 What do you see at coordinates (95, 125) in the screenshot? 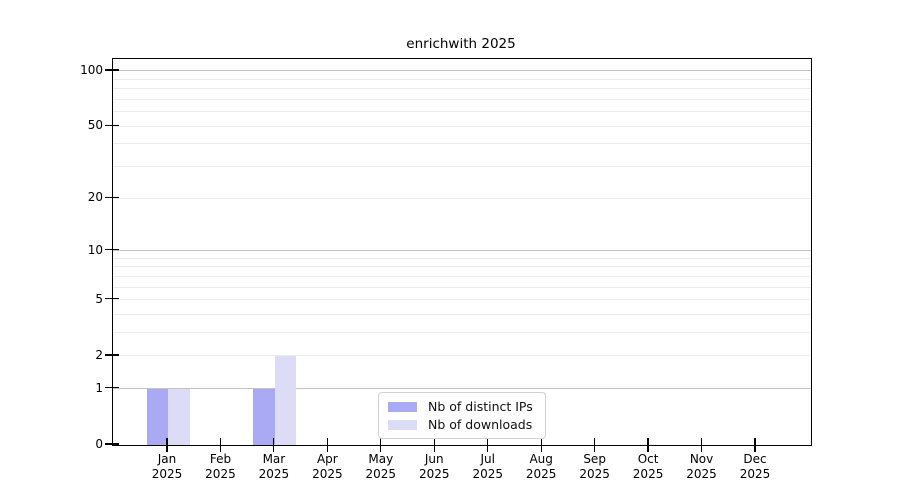
I see `y-tick-label: 50` at bounding box center [95, 125].